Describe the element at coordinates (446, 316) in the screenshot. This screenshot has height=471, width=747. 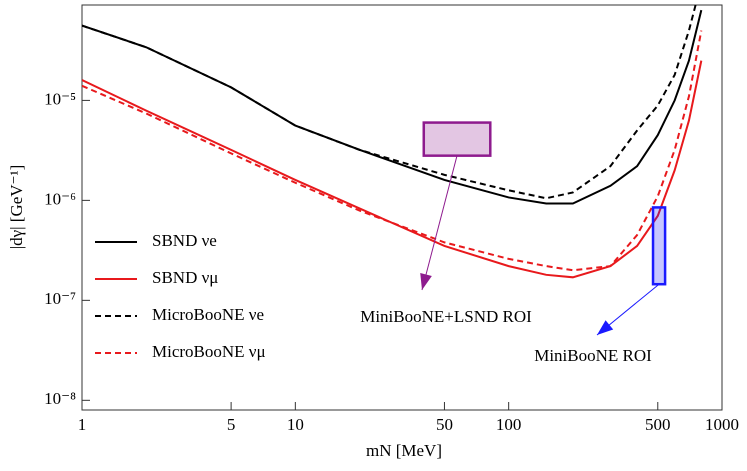
I see `annotation-label: MiniBooNE+LSND ROI` at that location.